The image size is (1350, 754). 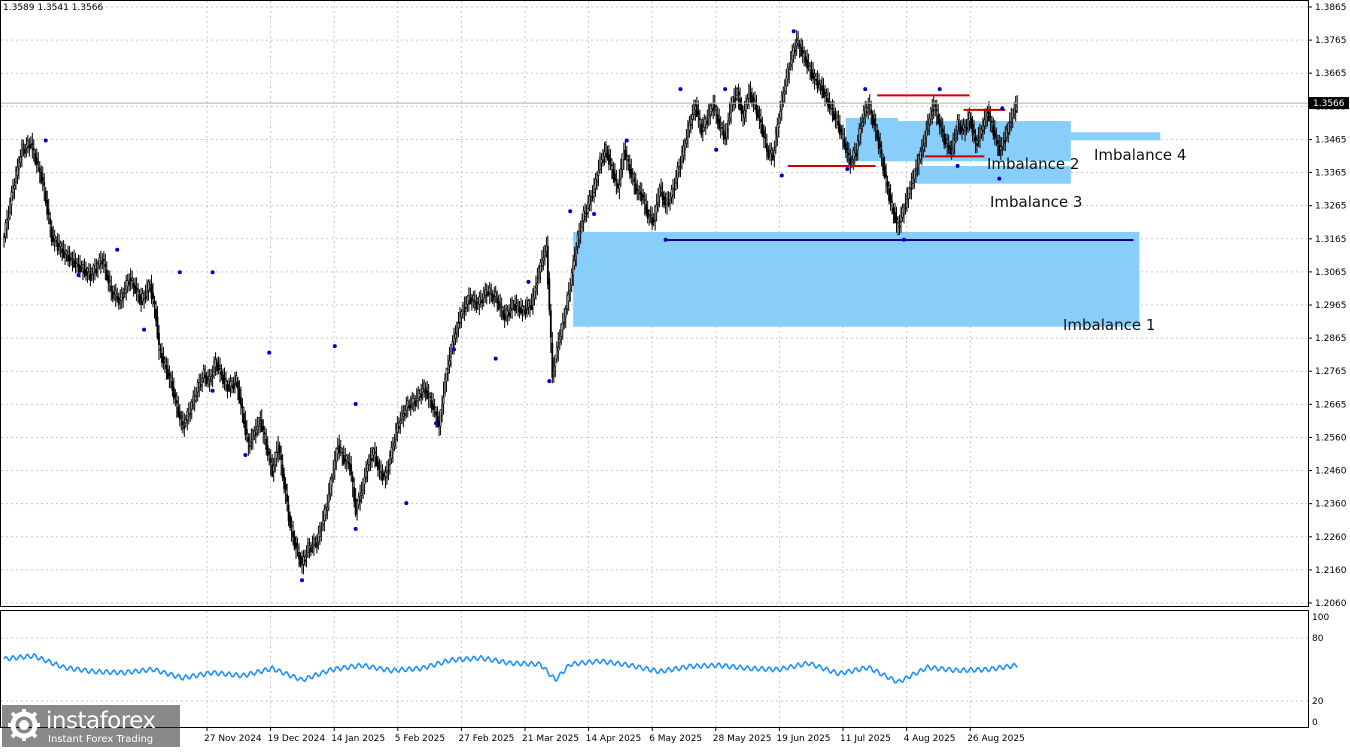 What do you see at coordinates (420, 739) in the screenshot?
I see `time-tick-label: 5 Feb 2025` at bounding box center [420, 739].